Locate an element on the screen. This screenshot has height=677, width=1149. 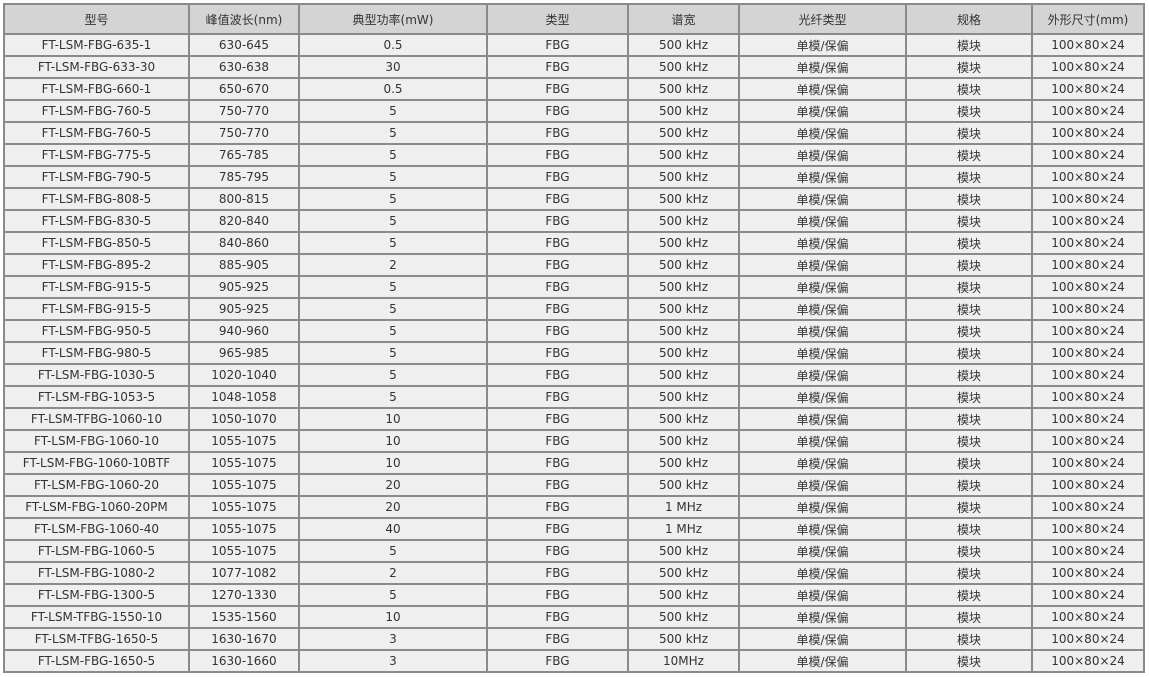
cell-peak-wavelength: 885-905 is located at coordinates (244, 265).